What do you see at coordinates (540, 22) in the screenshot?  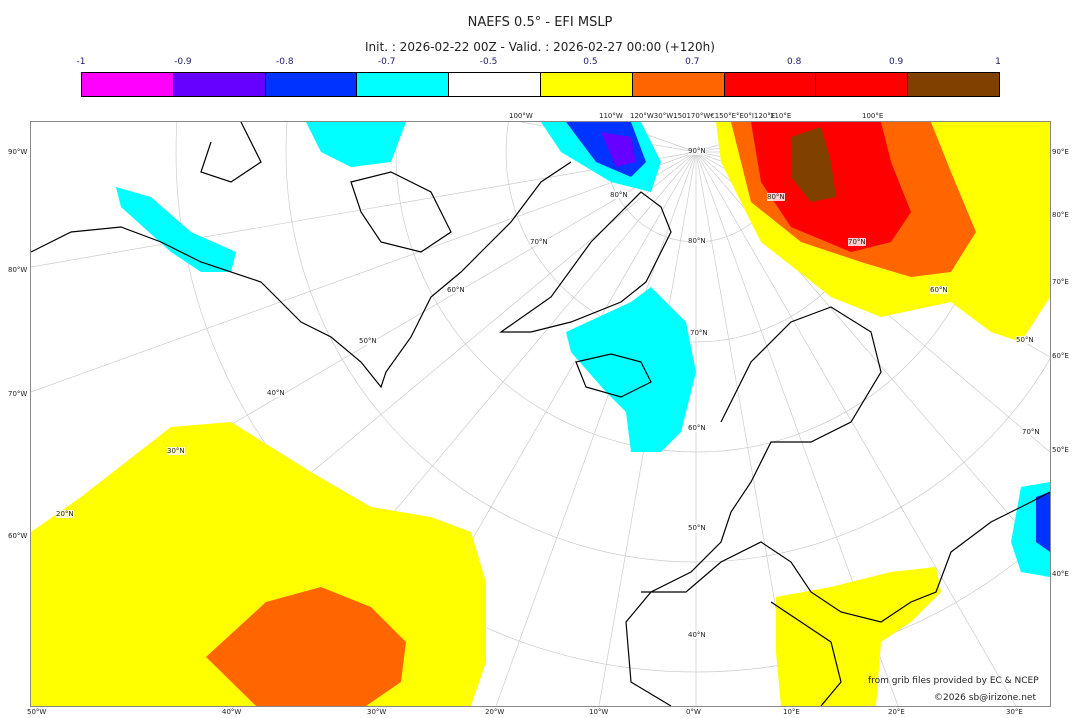 I see `map-title: NAEFS 0.5° - EFI MSLP` at bounding box center [540, 22].